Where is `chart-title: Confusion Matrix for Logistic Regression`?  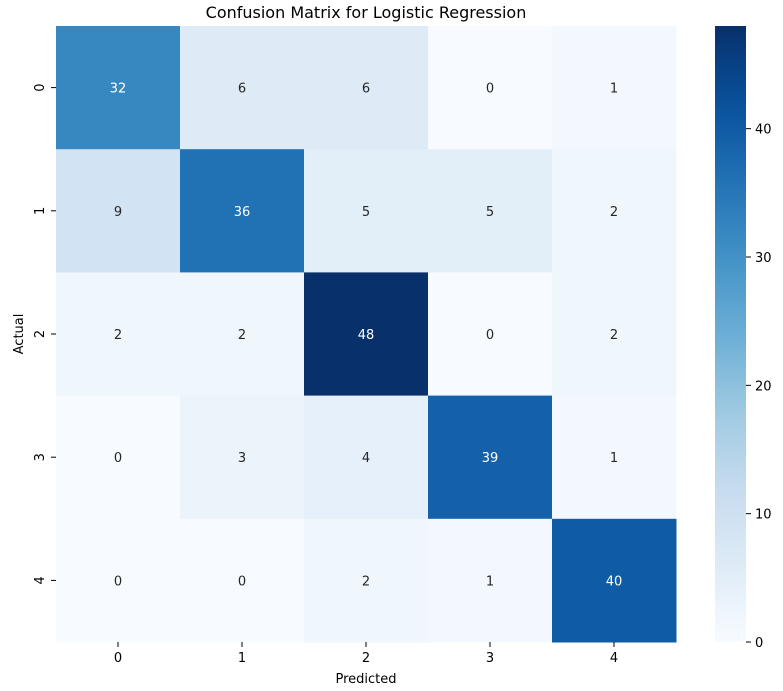
chart-title: Confusion Matrix for Logistic Regression is located at coordinates (366, 12).